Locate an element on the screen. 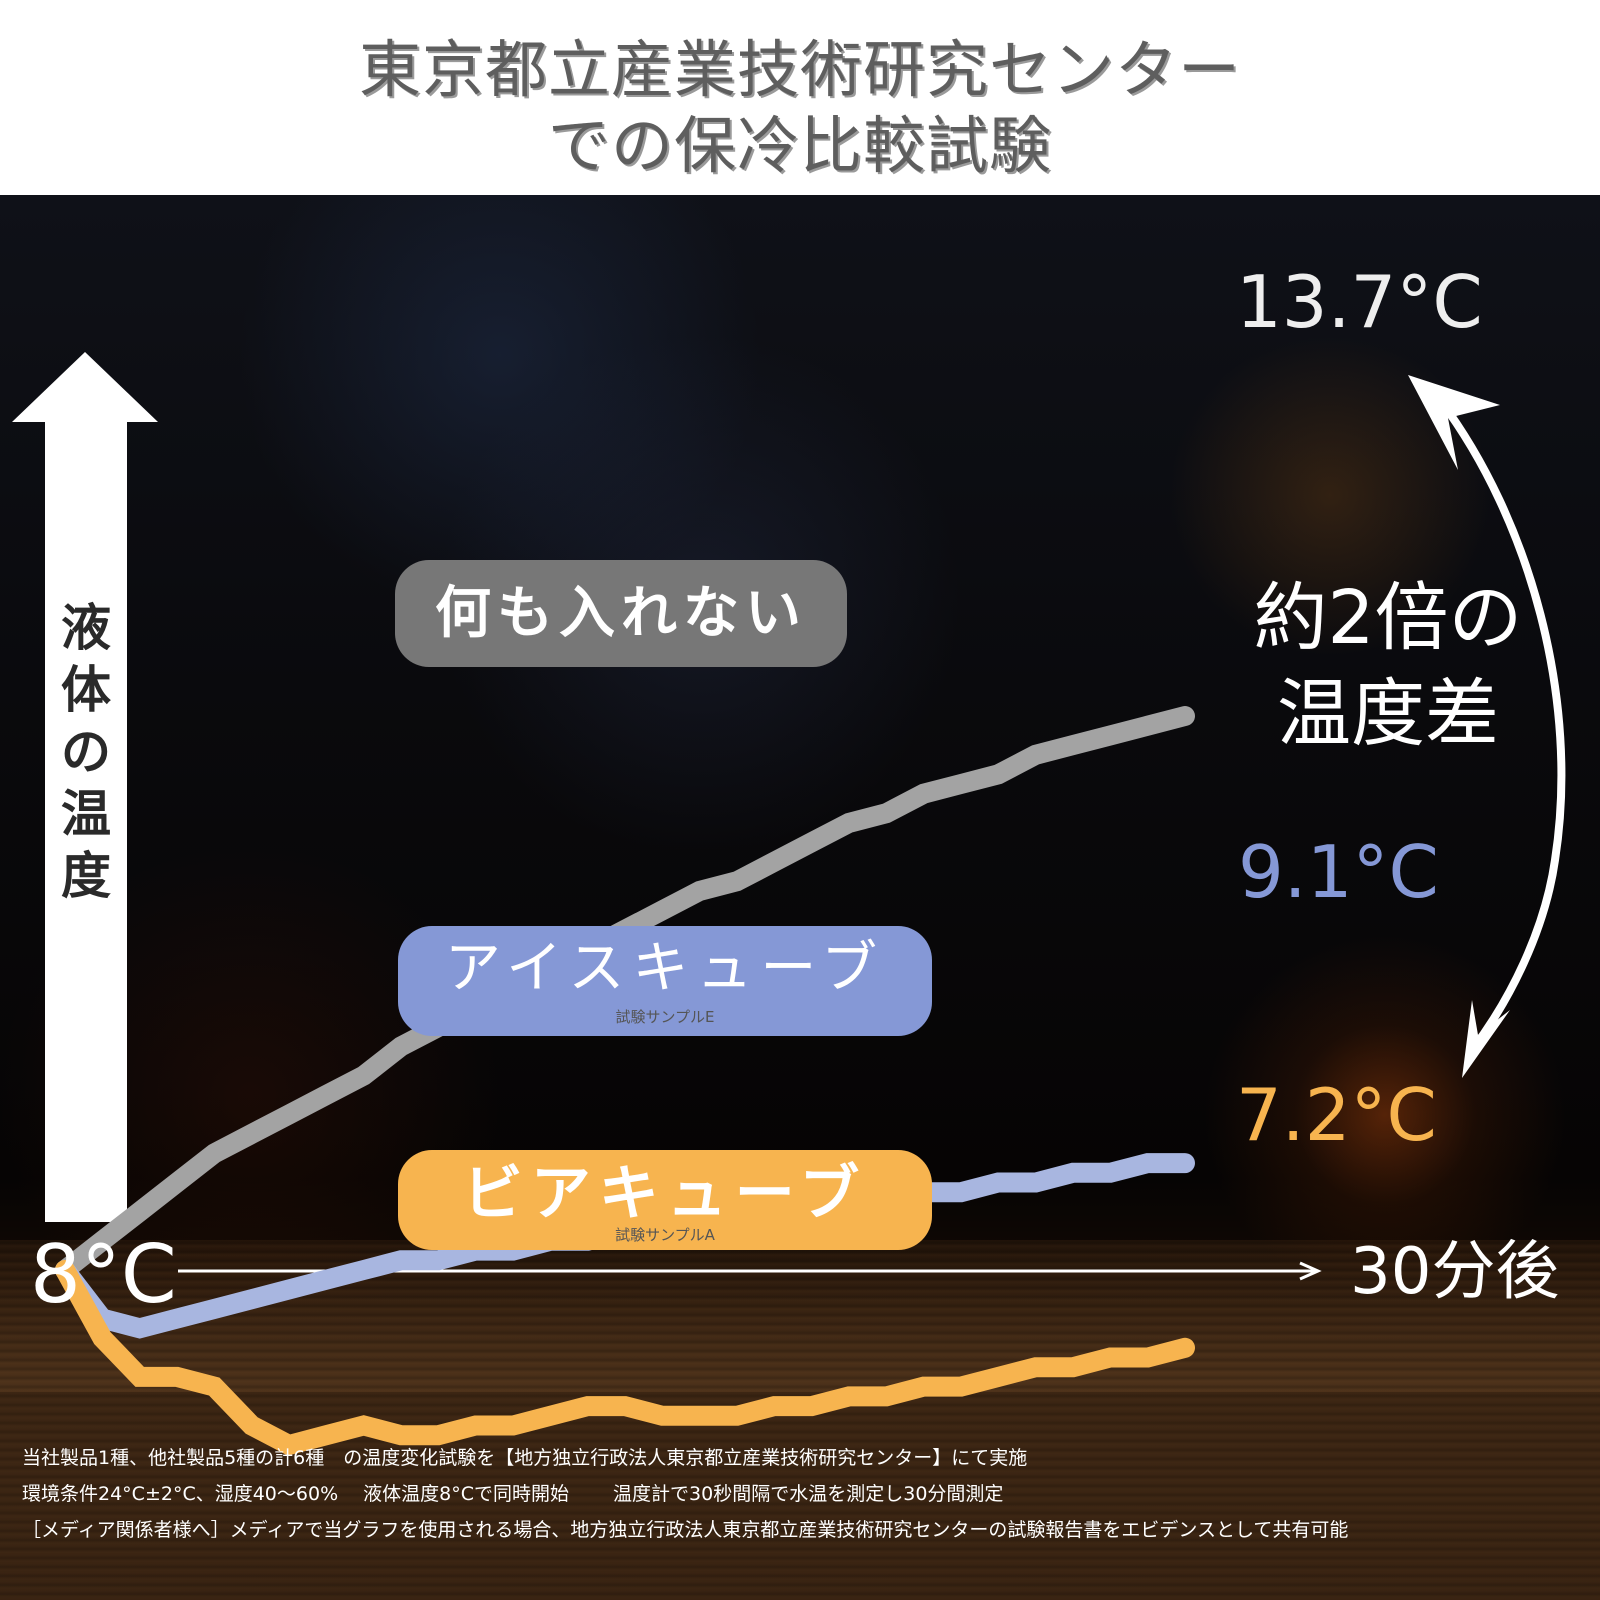  difference-line-1: 約2倍の is located at coordinates (1388, 618).